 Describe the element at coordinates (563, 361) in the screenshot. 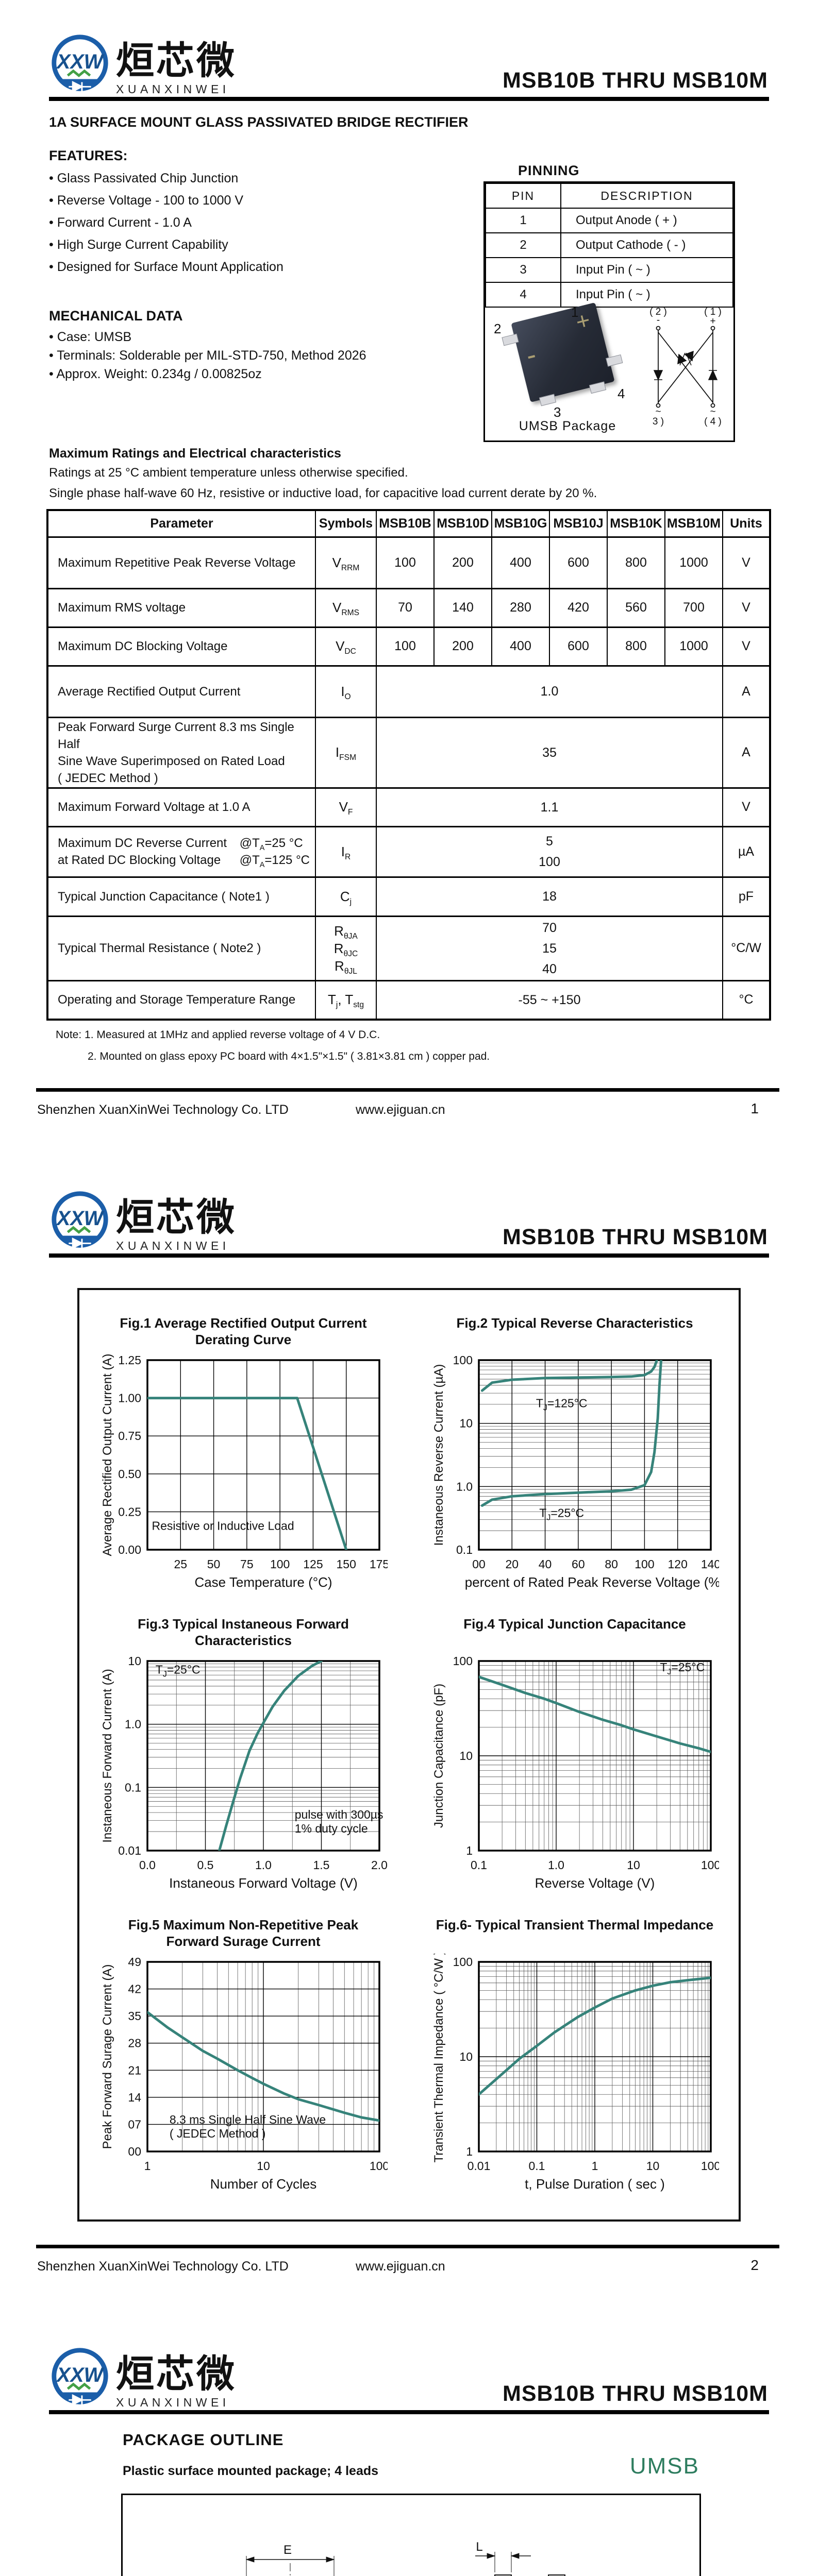

I see `package-photo: + - 1 2 3 4` at that location.